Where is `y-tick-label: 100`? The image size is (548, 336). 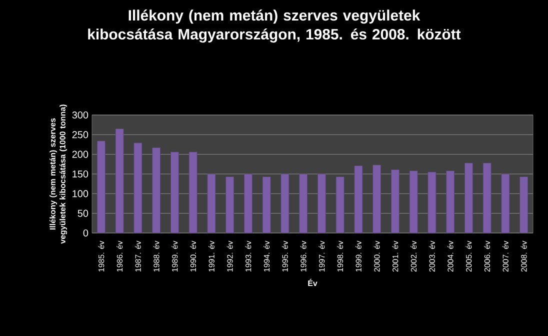
y-tick-label: 100 is located at coordinates (80, 194).